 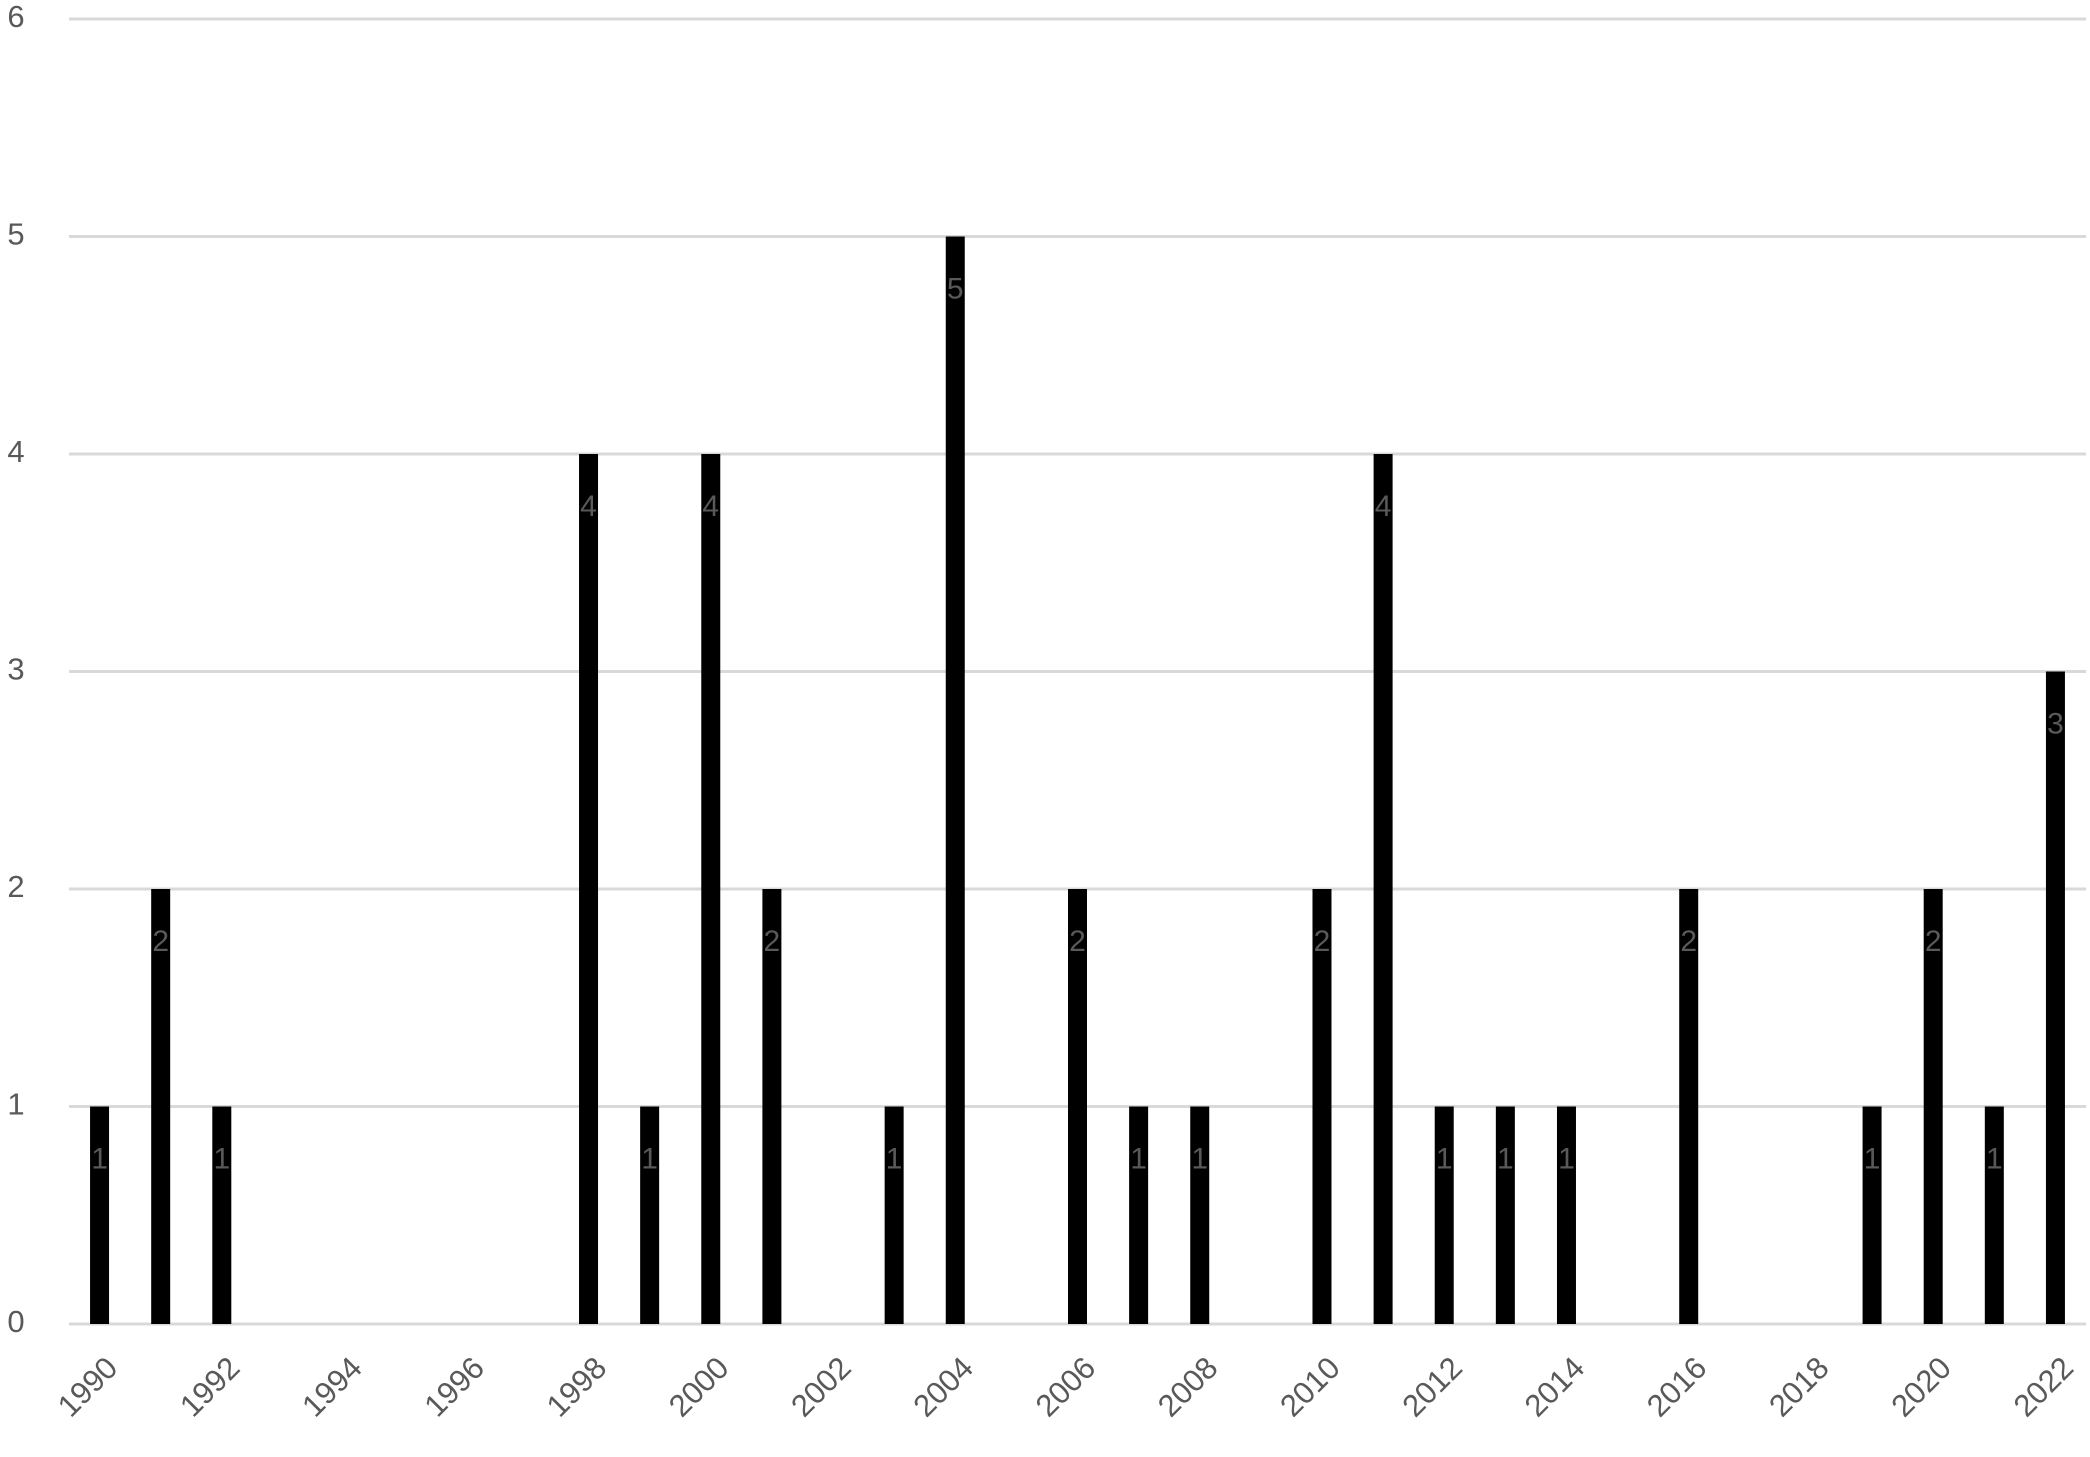 What do you see at coordinates (2055, 723) in the screenshot?
I see `data-label: 3` at bounding box center [2055, 723].